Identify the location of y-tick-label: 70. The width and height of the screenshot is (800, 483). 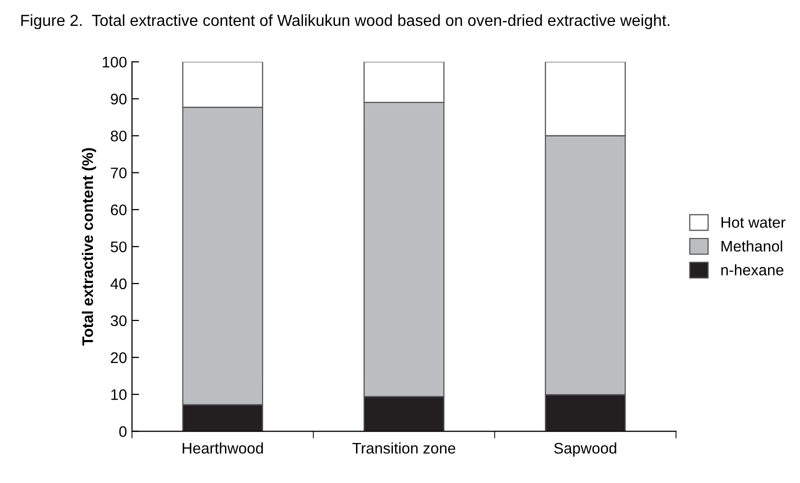
(118, 173).